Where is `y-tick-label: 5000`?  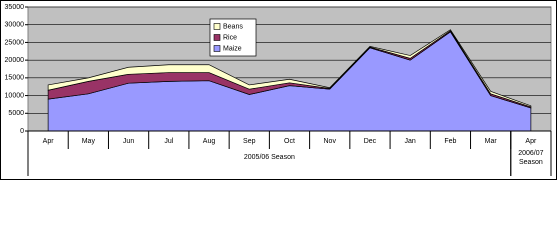
y-tick-label: 5000 is located at coordinates (16, 113).